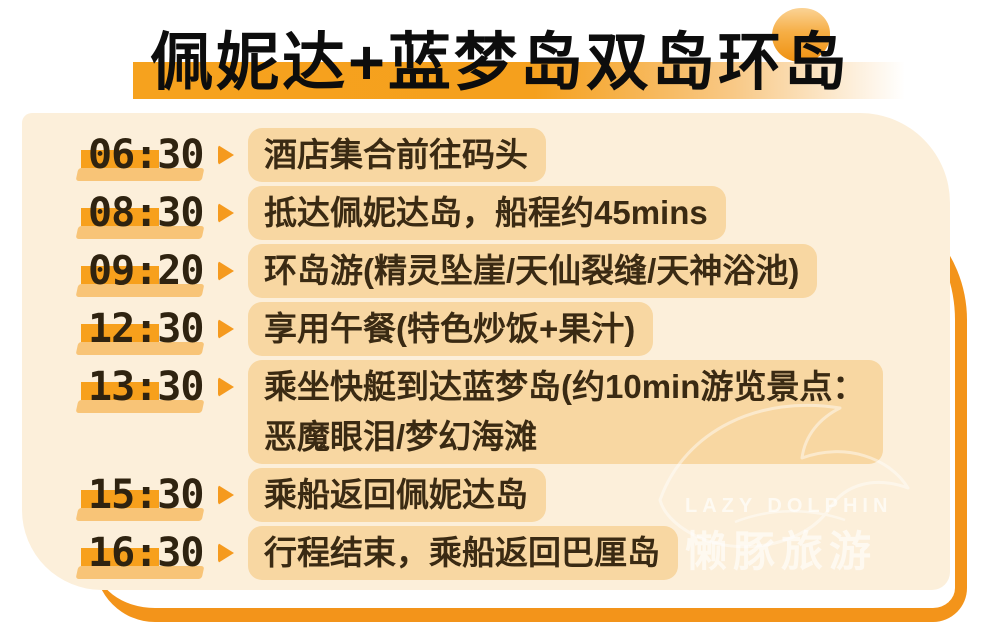  I want to click on activity-line1: 酒店集合前往码头, so click(396, 154).